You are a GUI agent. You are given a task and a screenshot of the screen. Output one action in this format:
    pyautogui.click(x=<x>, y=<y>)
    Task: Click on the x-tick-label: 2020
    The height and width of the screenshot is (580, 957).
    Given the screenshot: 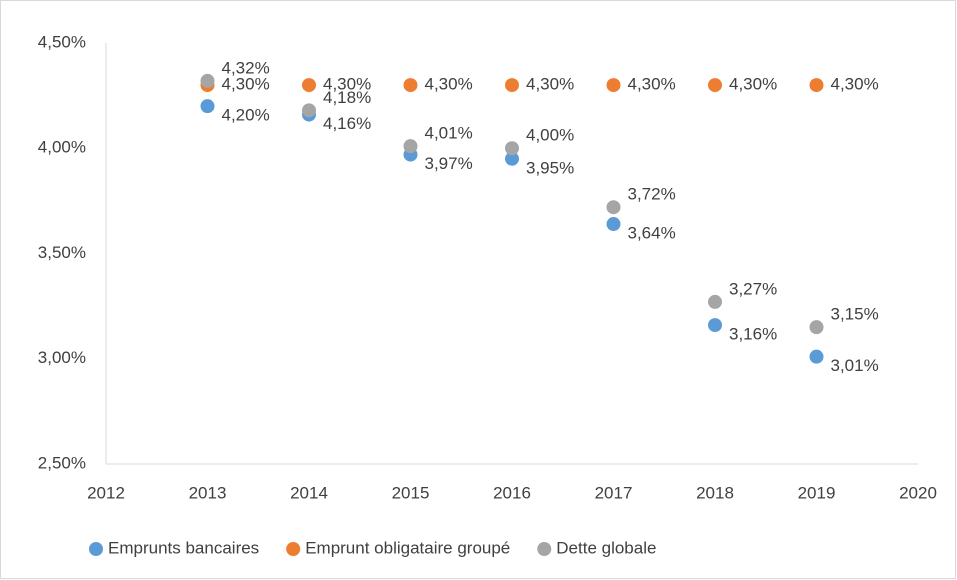 What is the action you would take?
    pyautogui.click(x=918, y=492)
    